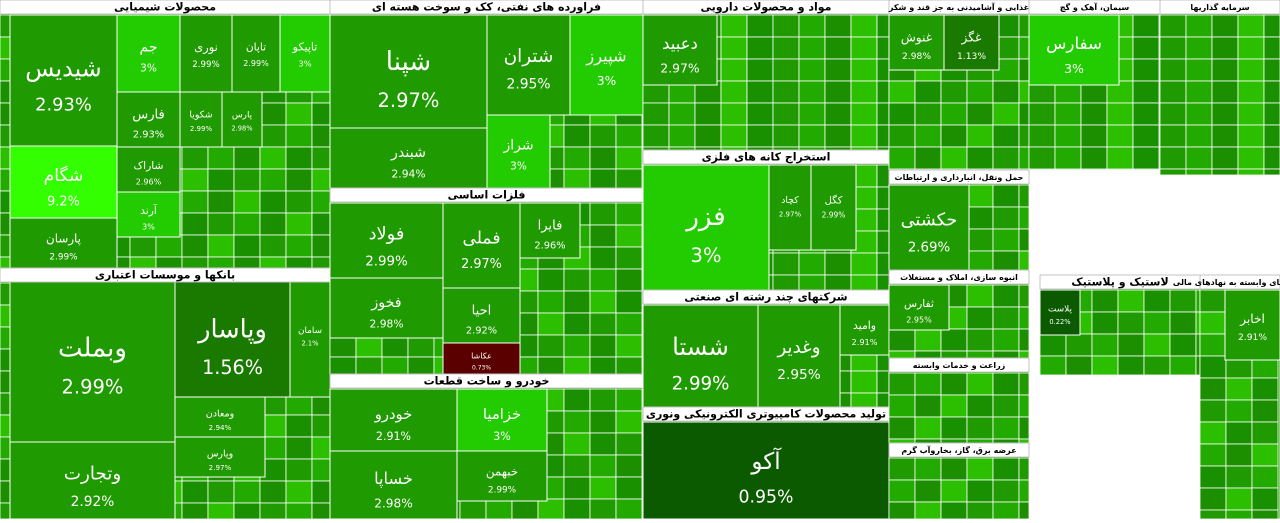 The image size is (1280, 523). What do you see at coordinates (1094, 85) in the screenshot?
I see `sector: سفارس 3% سیمان، آهک و گچ` at bounding box center [1094, 85].